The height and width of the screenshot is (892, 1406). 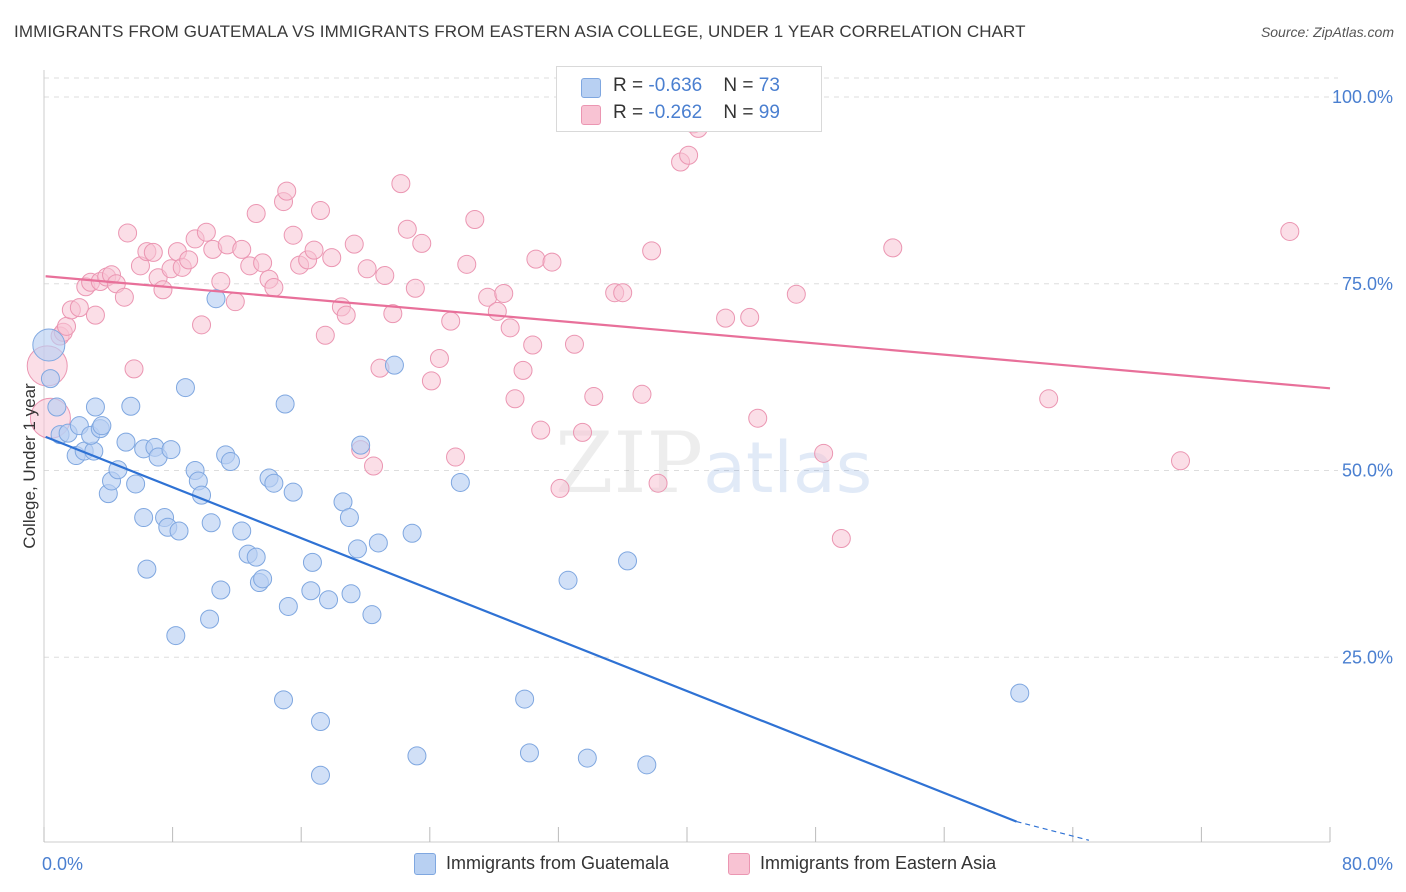 I want to click on y-tick-label: 100.0%, so click(x=1362, y=97).